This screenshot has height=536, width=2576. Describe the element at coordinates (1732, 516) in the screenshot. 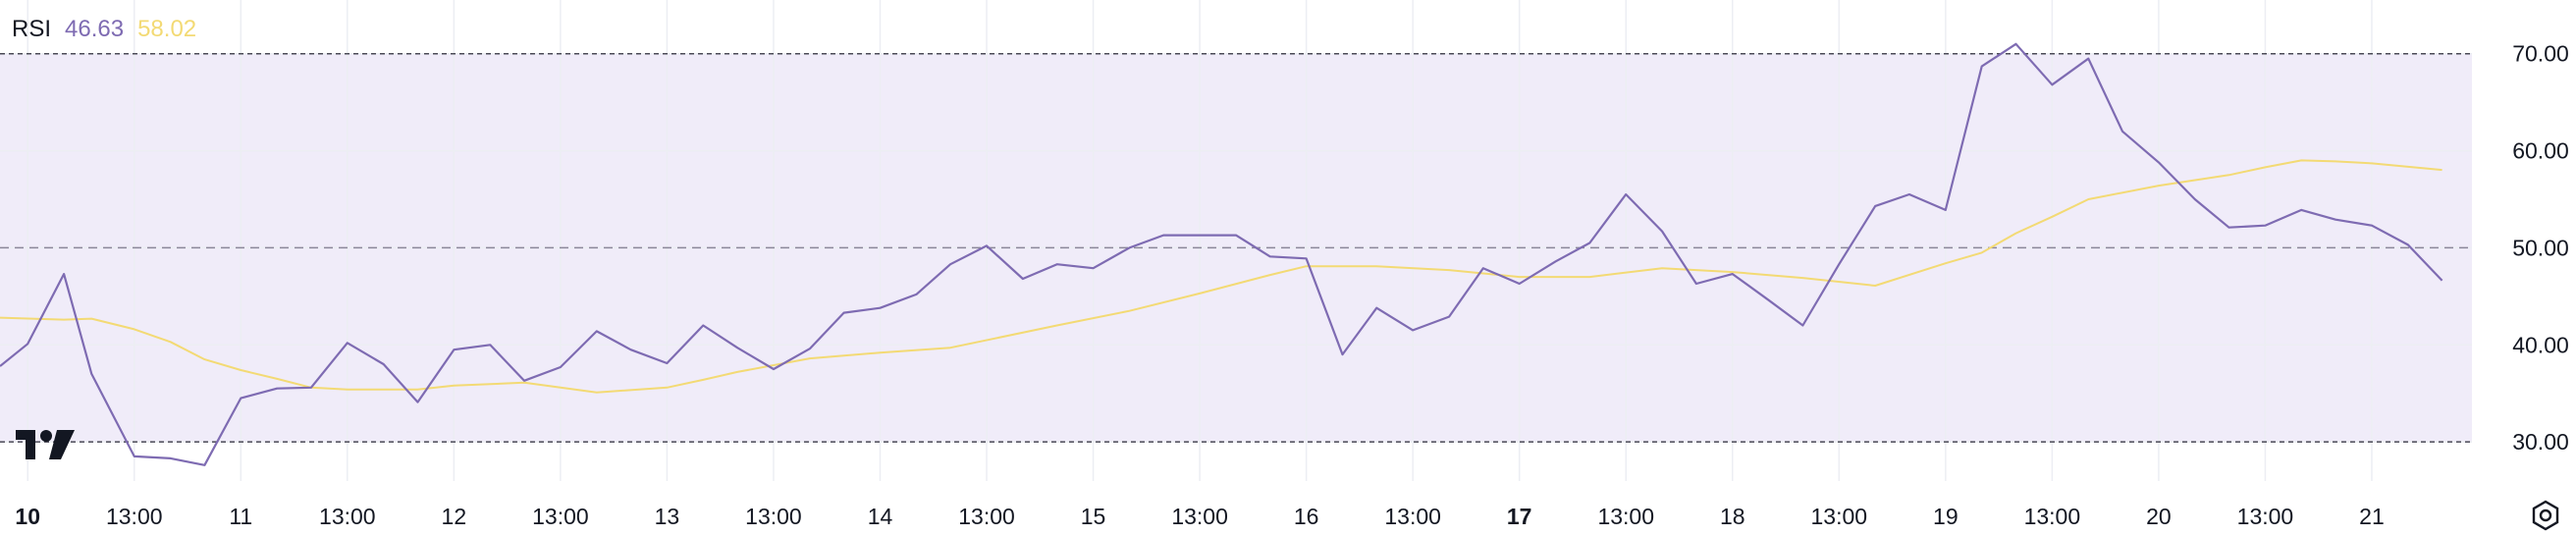

I see `x-tick-label: 18` at that location.